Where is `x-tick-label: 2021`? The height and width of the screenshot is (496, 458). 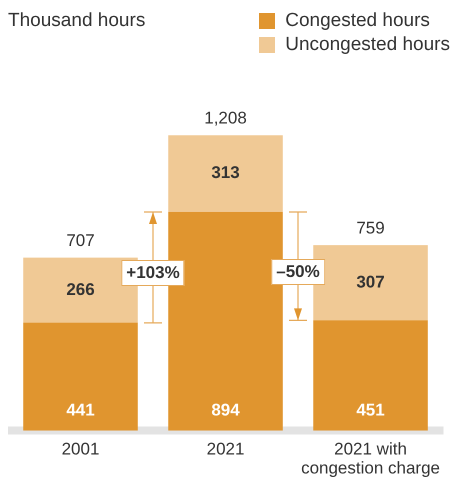 x-tick-label: 2021 is located at coordinates (225, 449).